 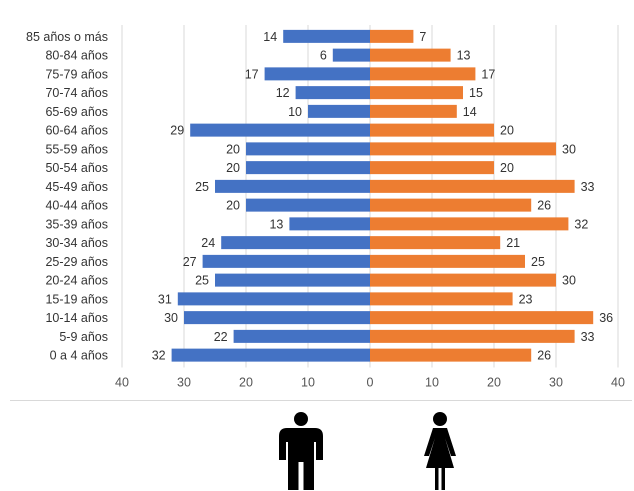 What do you see at coordinates (165, 299) in the screenshot?
I see `male-value-label: 31` at bounding box center [165, 299].